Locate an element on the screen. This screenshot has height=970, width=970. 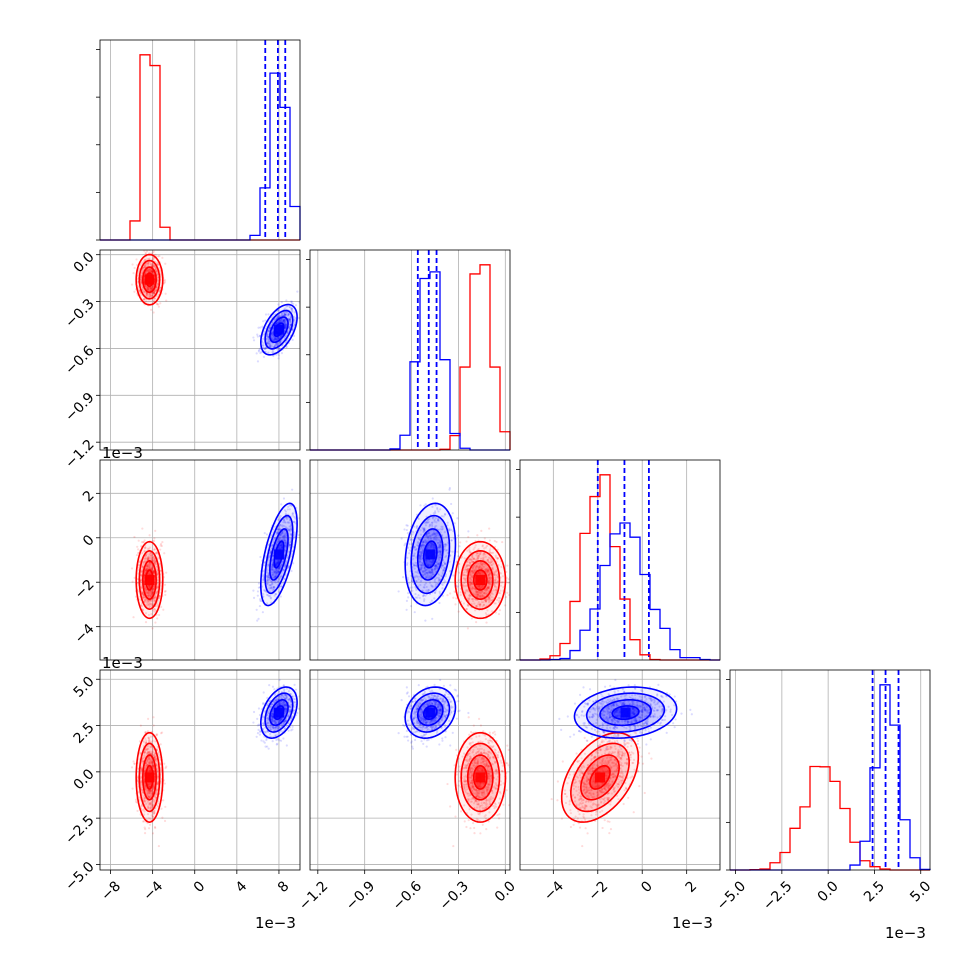
axes-frame is located at coordinates (620, 560).